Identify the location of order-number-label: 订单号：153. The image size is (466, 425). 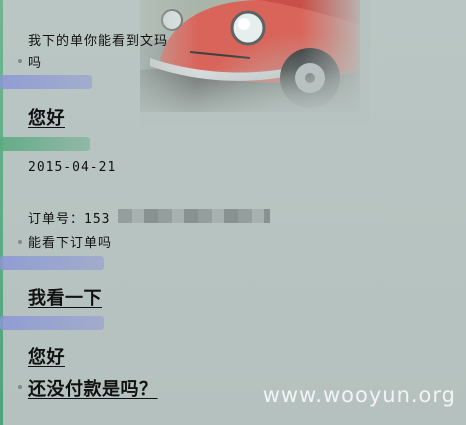
(69, 219).